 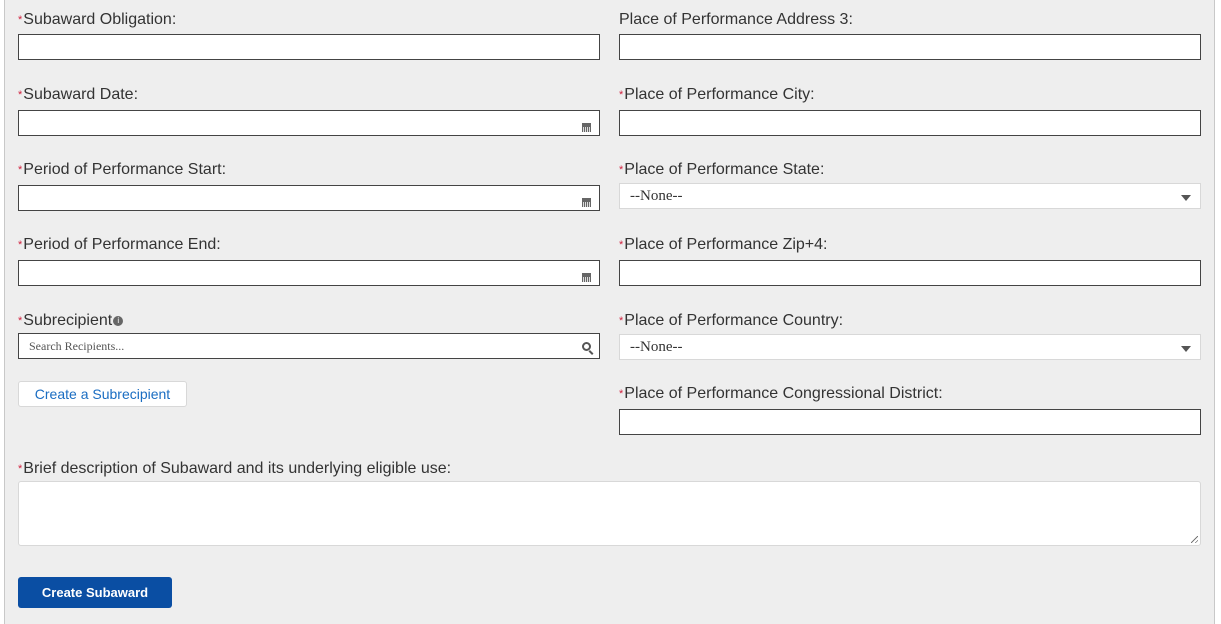 I want to click on district-input, so click(x=910, y=422).